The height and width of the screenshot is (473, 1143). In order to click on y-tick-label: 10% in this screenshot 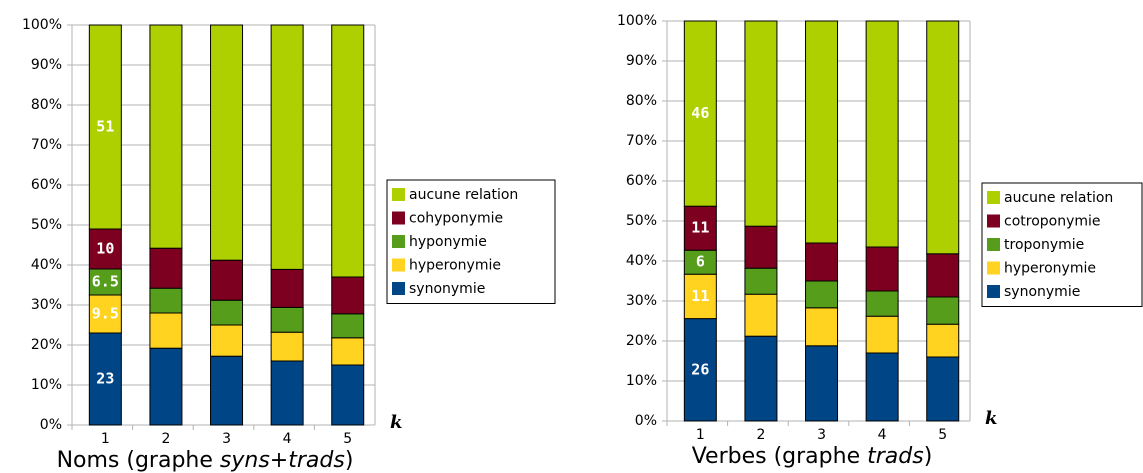, I will do `click(641, 381)`.